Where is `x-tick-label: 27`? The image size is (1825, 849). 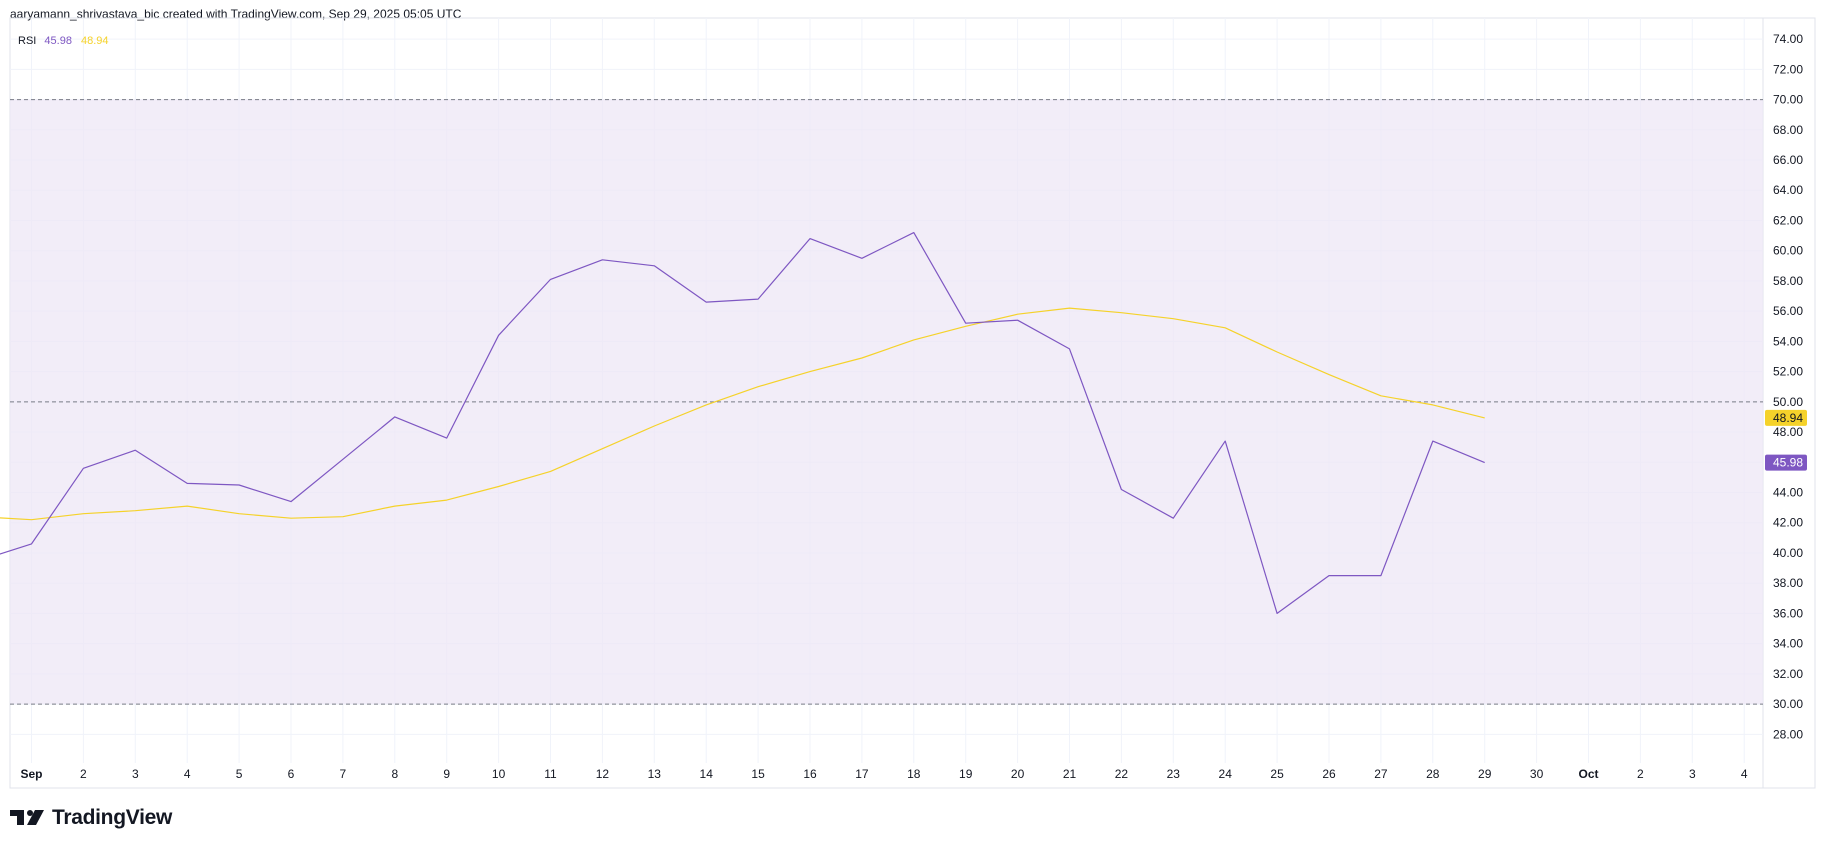 x-tick-label: 27 is located at coordinates (1381, 774).